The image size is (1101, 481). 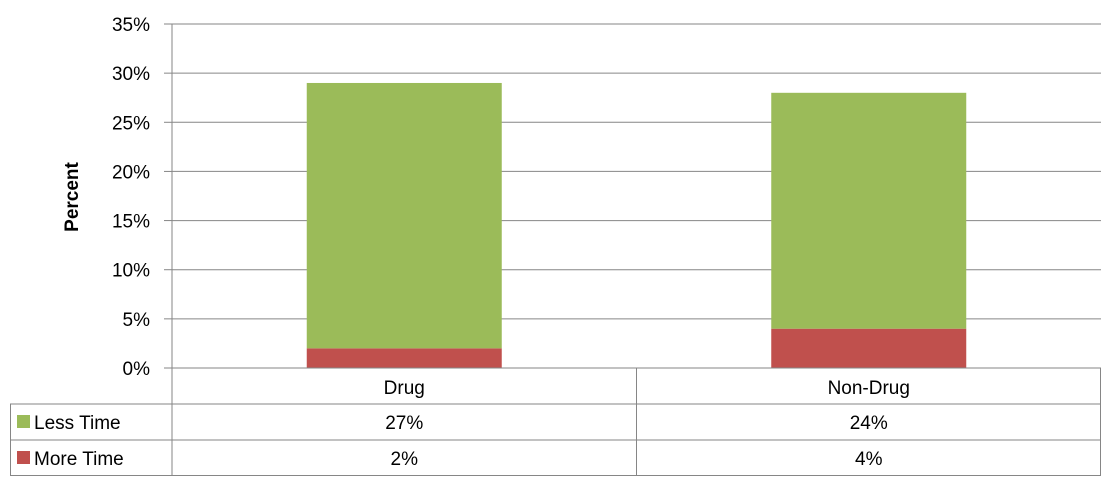 I want to click on data-label: 2%, so click(x=405, y=459).